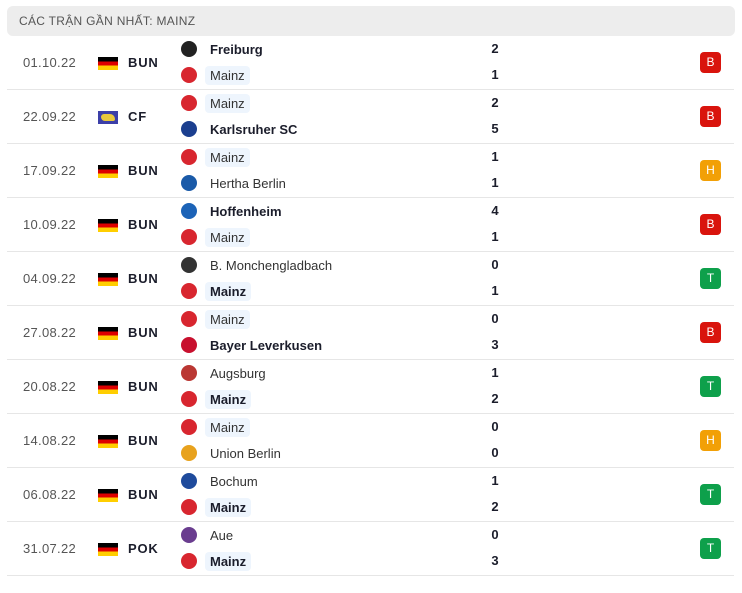  I want to click on away-team: Hertha Berlin, so click(236, 183).